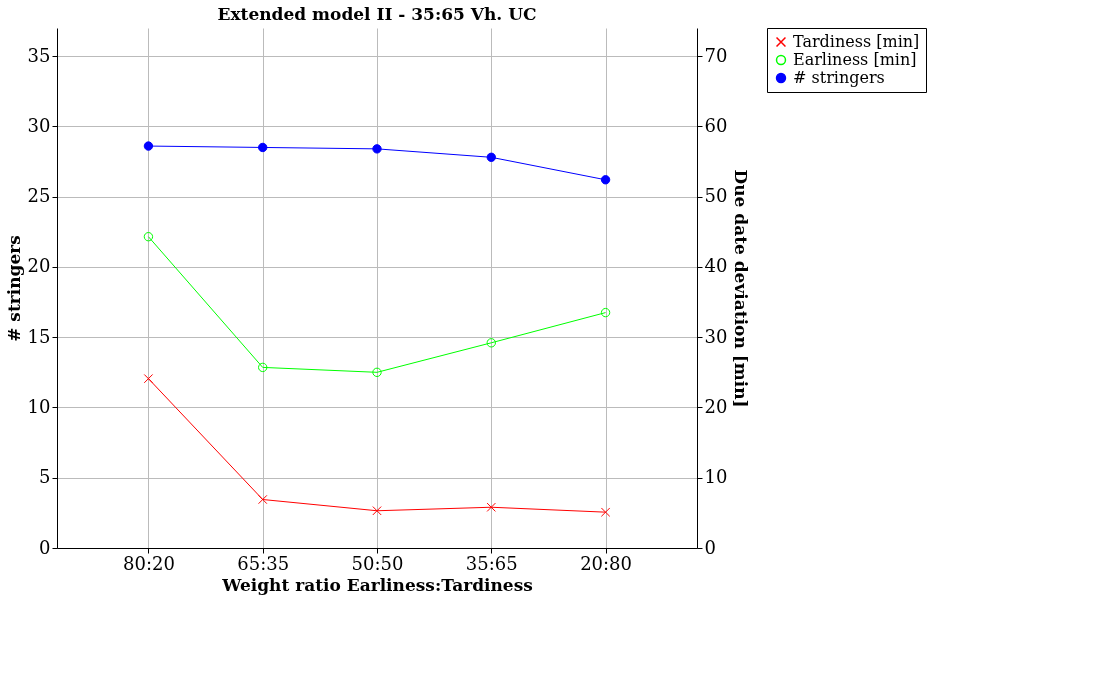 This screenshot has width=1115, height=677. Describe the element at coordinates (263, 563) in the screenshot. I see `x-tick-label: 65:35` at that location.